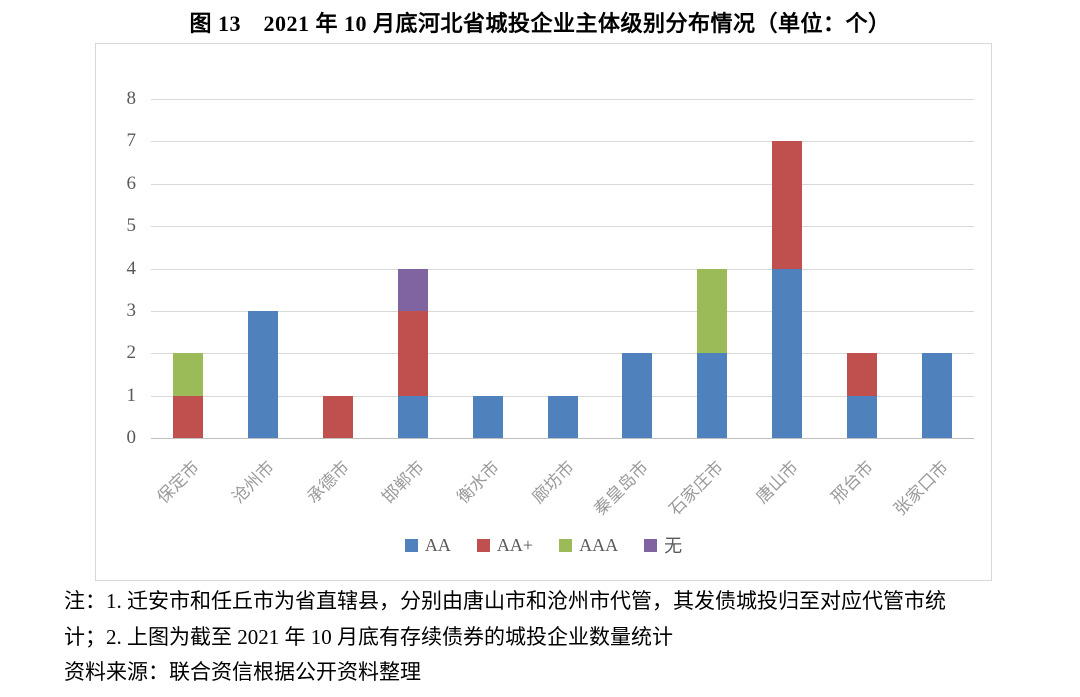 This screenshot has width=1080, height=697. I want to click on x-axis-label-唐山市: 唐山市, so click(777, 482).